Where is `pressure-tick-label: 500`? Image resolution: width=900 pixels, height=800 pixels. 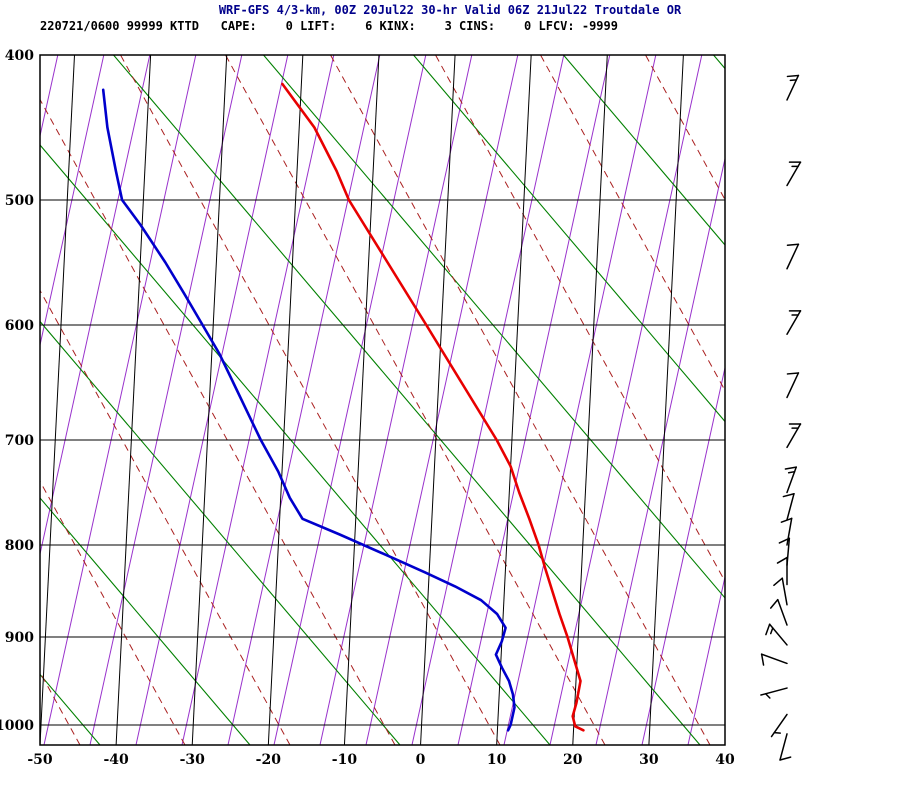
pressure-tick-label: 500 is located at coordinates (19, 201).